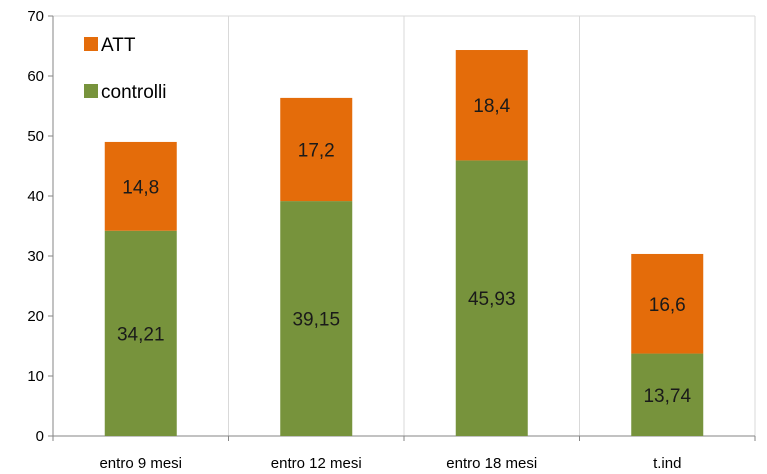 The width and height of the screenshot is (767, 474). I want to click on y-tick-label: 60, so click(35, 76).